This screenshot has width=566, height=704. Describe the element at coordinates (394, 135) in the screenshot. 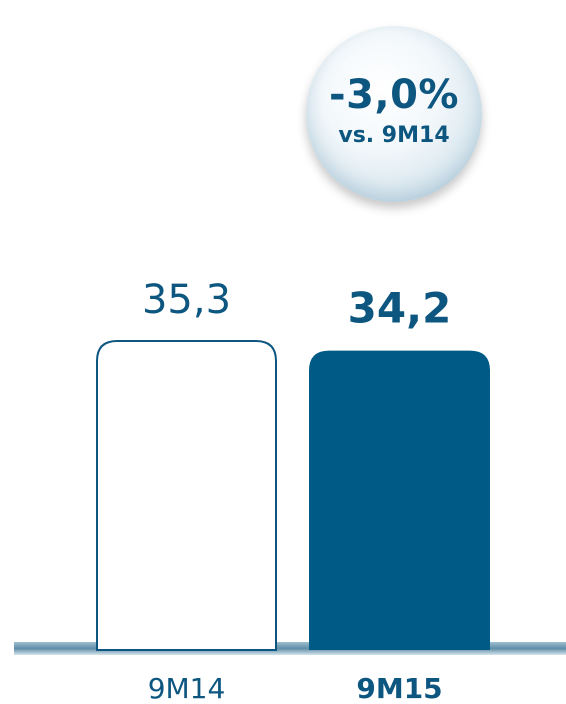

I see `change-reference: vs. 9M14` at that location.